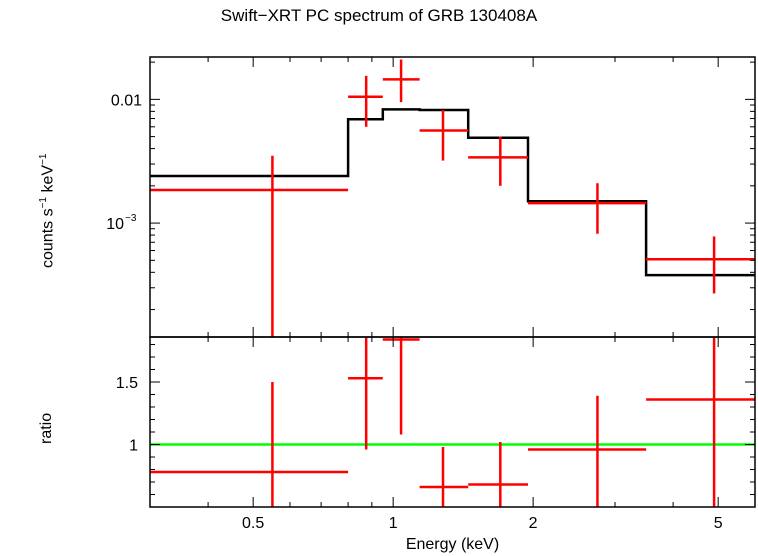 This screenshot has height=556, width=758. I want to click on bottom-panel-y-axis-label: ratio, so click(46, 428).